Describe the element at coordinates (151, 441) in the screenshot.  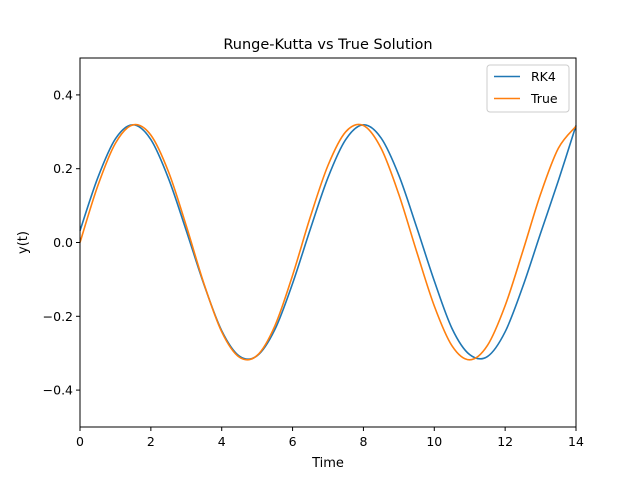
I see `x-tick-label: 2` at that location.